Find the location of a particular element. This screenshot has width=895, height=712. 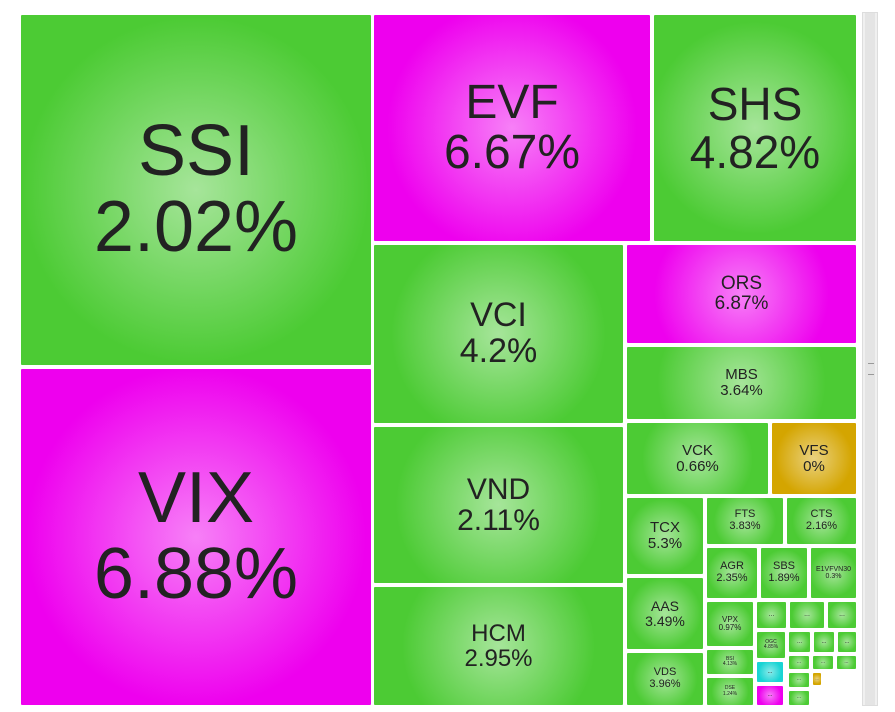

tile-change: 4.13% is located at coordinates (730, 664).